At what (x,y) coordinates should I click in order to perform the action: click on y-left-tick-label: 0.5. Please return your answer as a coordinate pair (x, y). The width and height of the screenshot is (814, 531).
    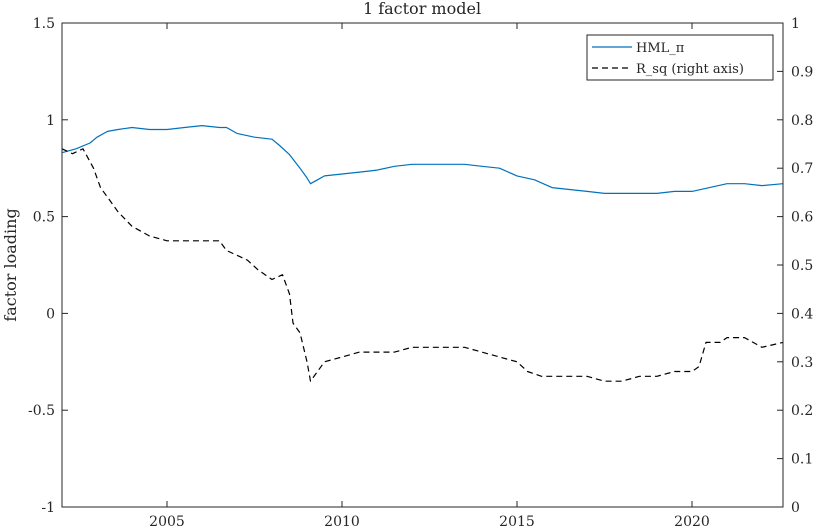
    Looking at the image, I should click on (44, 218).